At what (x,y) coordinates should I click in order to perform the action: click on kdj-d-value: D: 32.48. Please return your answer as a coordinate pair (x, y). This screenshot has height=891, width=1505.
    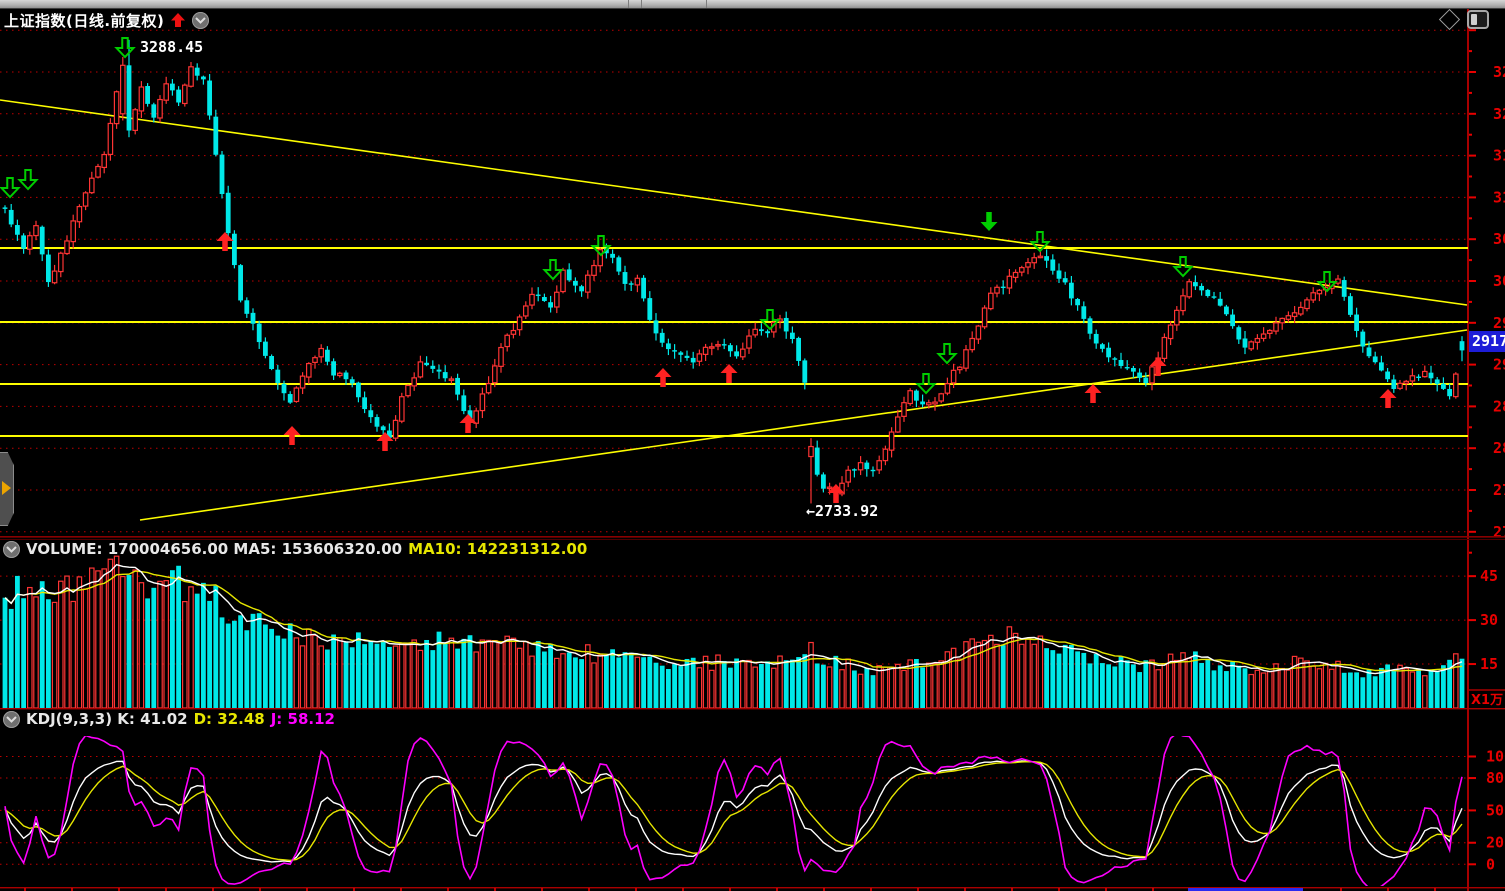
    Looking at the image, I should click on (229, 719).